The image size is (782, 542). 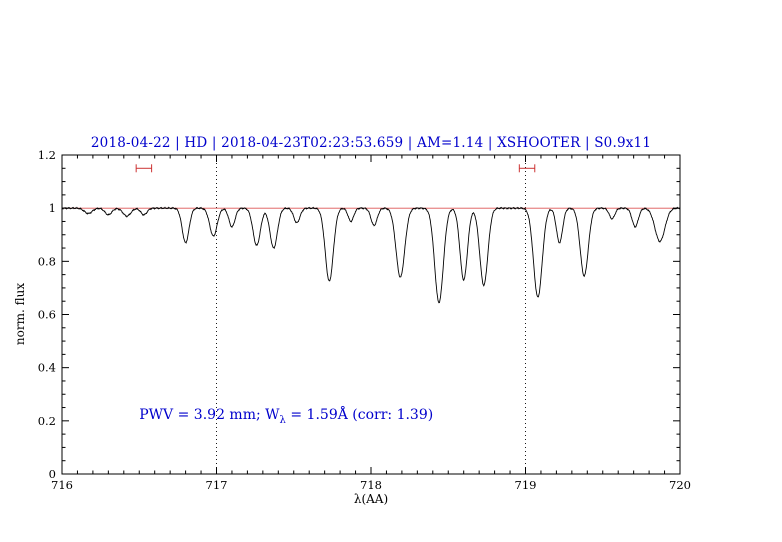 What do you see at coordinates (47, 368) in the screenshot?
I see `y-tick-label: 0.4` at bounding box center [47, 368].